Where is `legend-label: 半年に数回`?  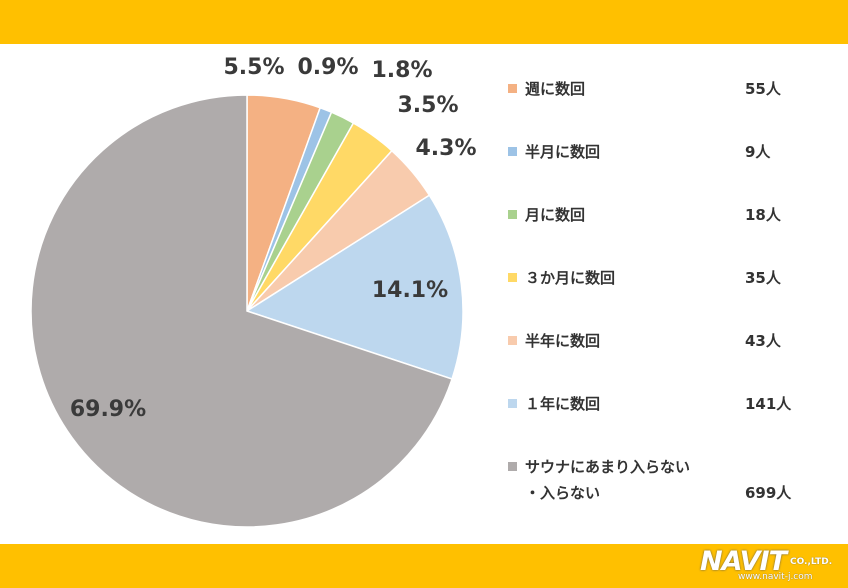 legend-label: 半年に数回 is located at coordinates (563, 341).